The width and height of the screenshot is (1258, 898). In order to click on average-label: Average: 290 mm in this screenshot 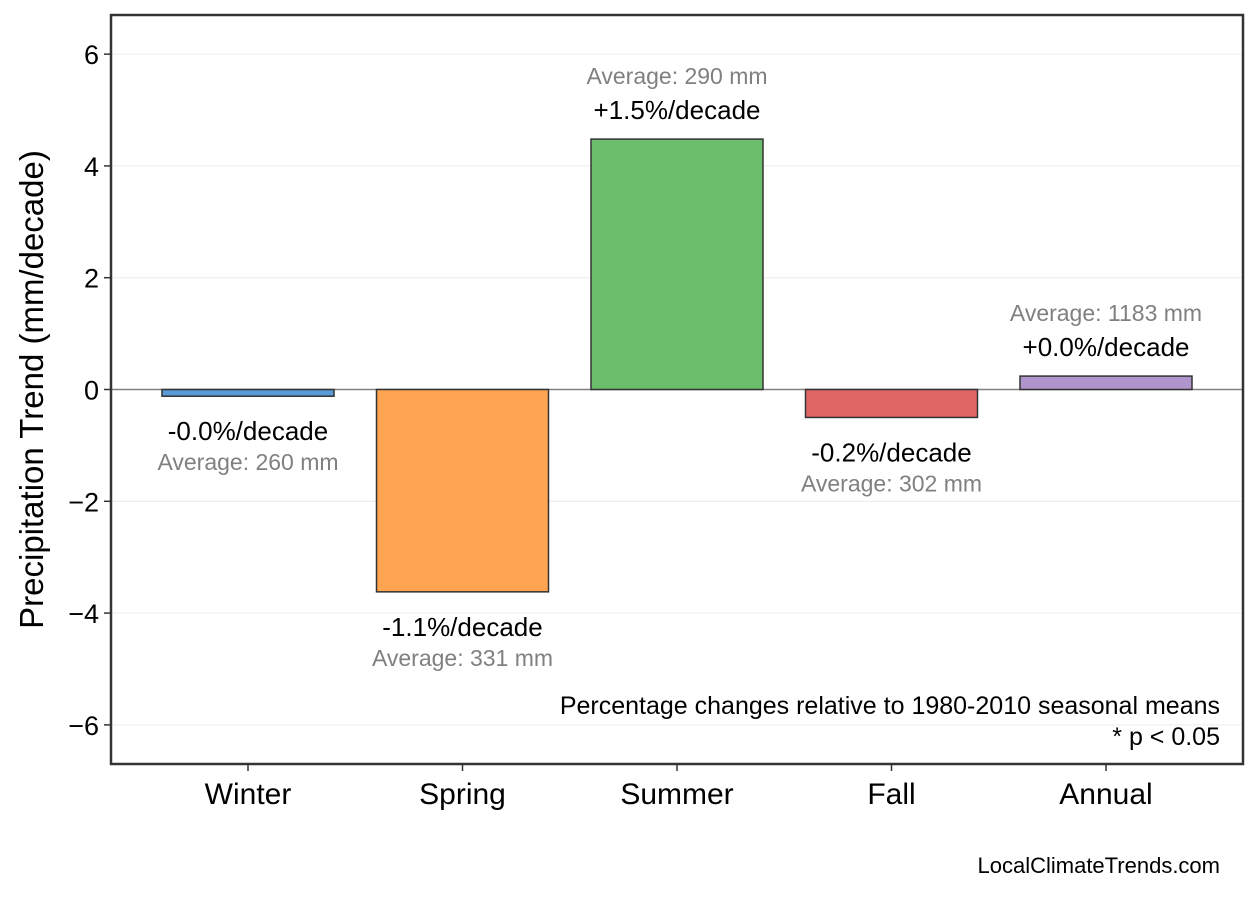, I will do `click(676, 76)`.